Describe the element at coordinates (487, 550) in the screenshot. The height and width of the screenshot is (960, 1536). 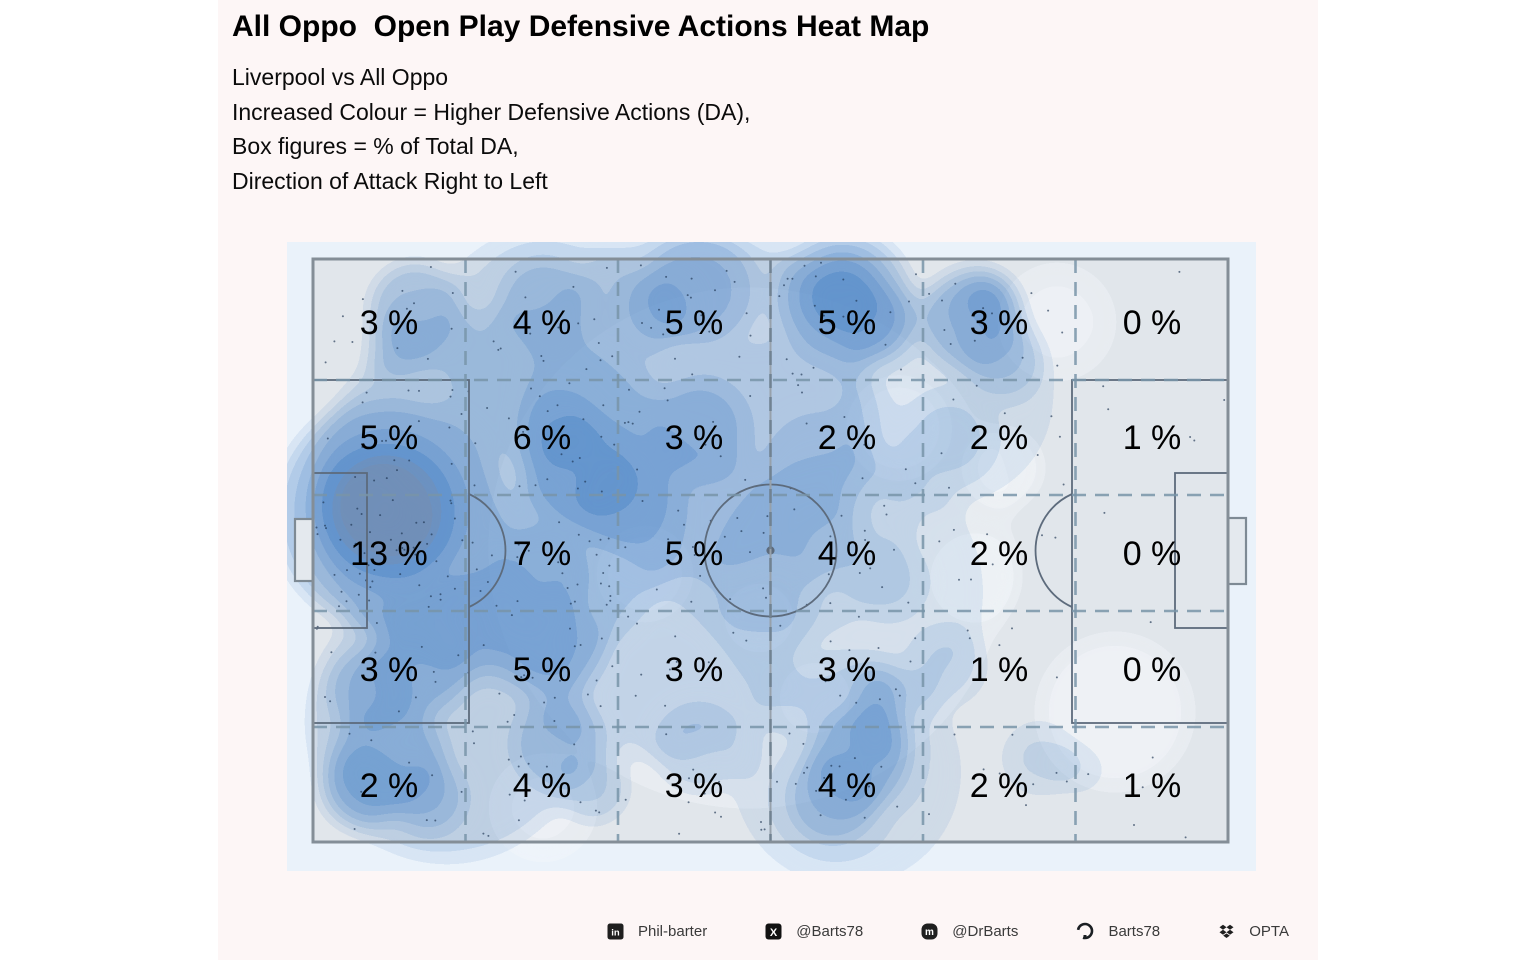
I see `left-penalty-arc` at that location.